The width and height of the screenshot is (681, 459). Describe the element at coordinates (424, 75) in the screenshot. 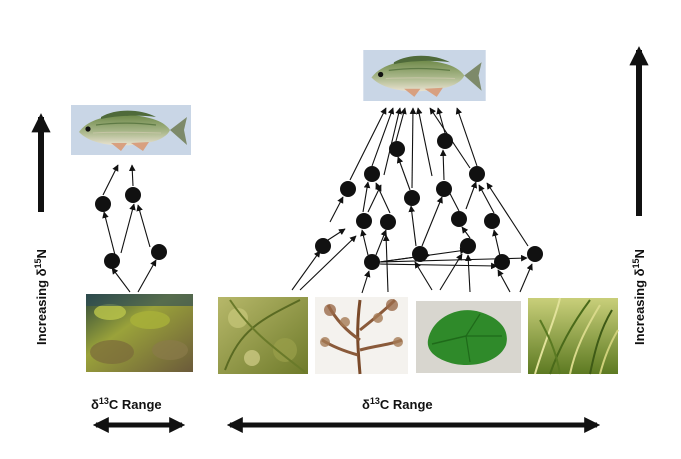

I see `fish-image-right` at that location.